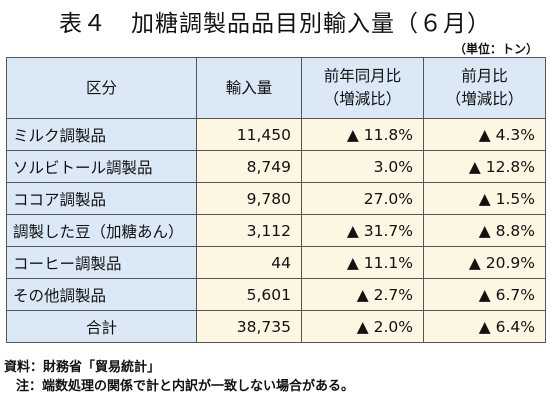  What do you see at coordinates (101, 166) in the screenshot?
I see `row-name: ソルビトール調製品` at bounding box center [101, 166].